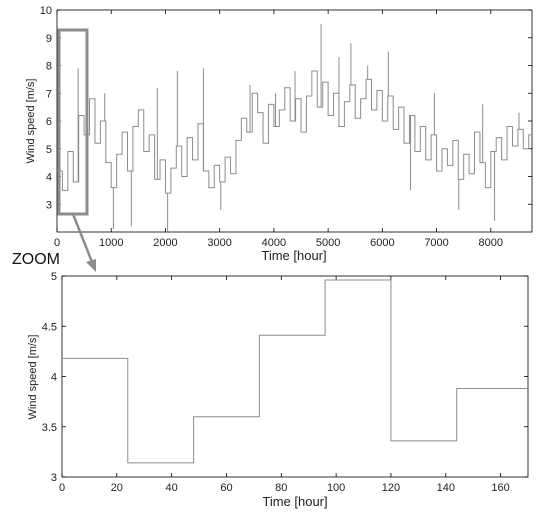 The width and height of the screenshot is (544, 517). What do you see at coordinates (219, 243) in the screenshot?
I see `top-x-tick-label: 3000` at bounding box center [219, 243].